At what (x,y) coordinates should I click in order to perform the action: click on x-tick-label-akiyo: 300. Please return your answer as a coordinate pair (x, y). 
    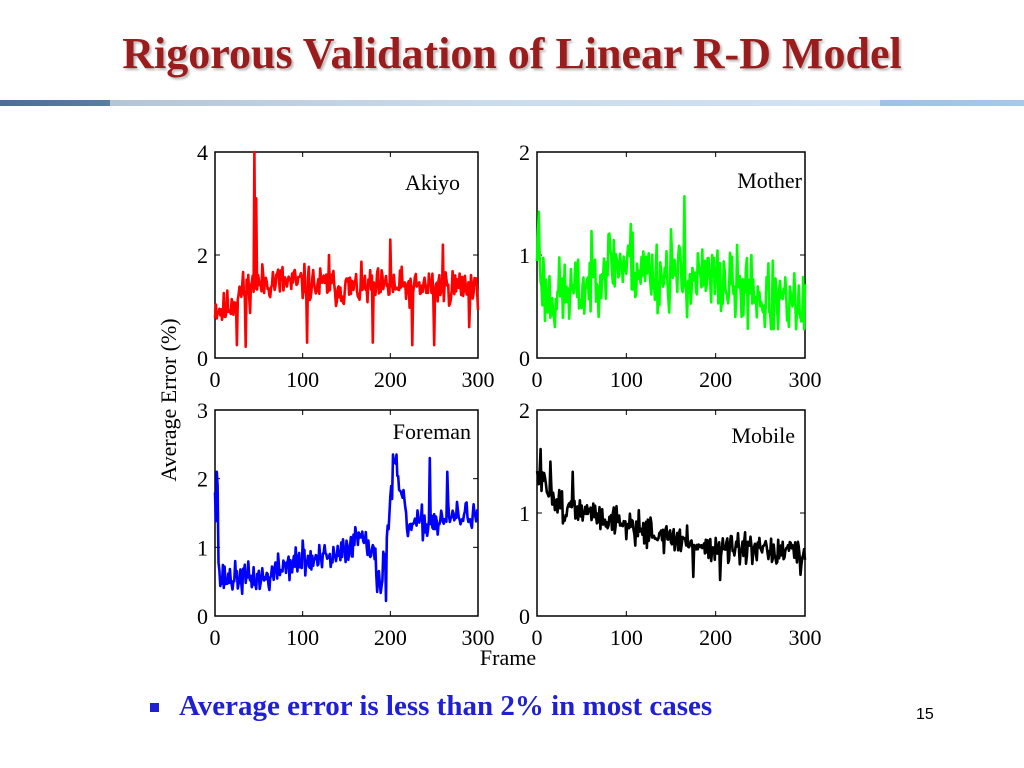
    Looking at the image, I should click on (478, 379).